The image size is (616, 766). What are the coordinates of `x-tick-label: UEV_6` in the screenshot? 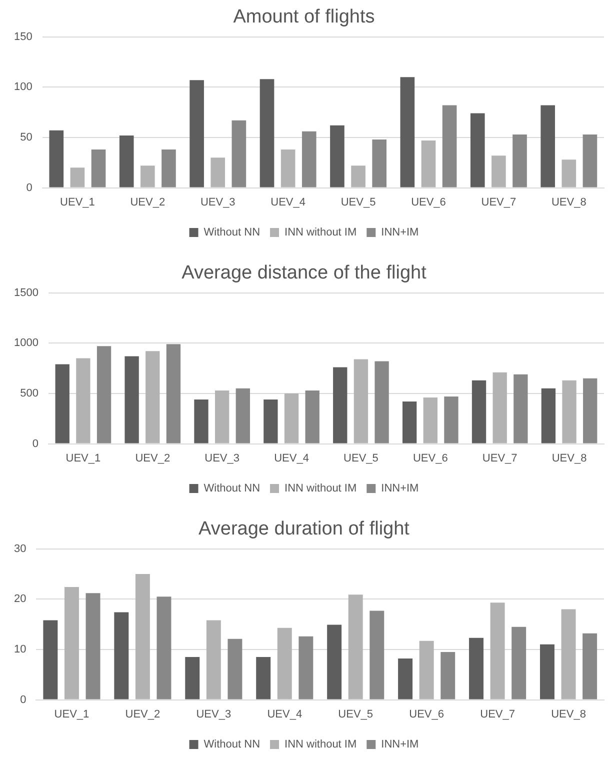 It's located at (430, 458).